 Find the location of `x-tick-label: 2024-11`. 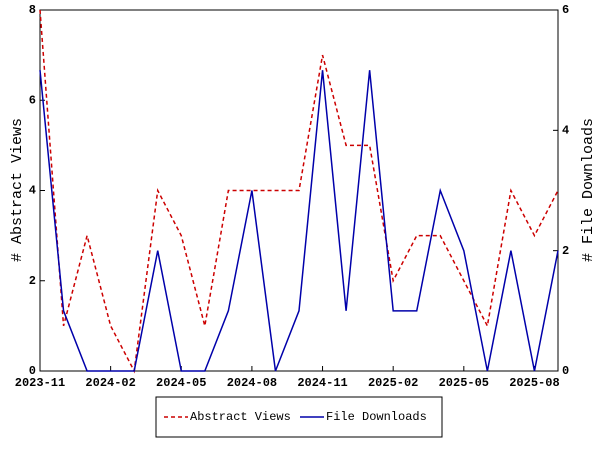

x-tick-label: 2024-11 is located at coordinates (322, 383).